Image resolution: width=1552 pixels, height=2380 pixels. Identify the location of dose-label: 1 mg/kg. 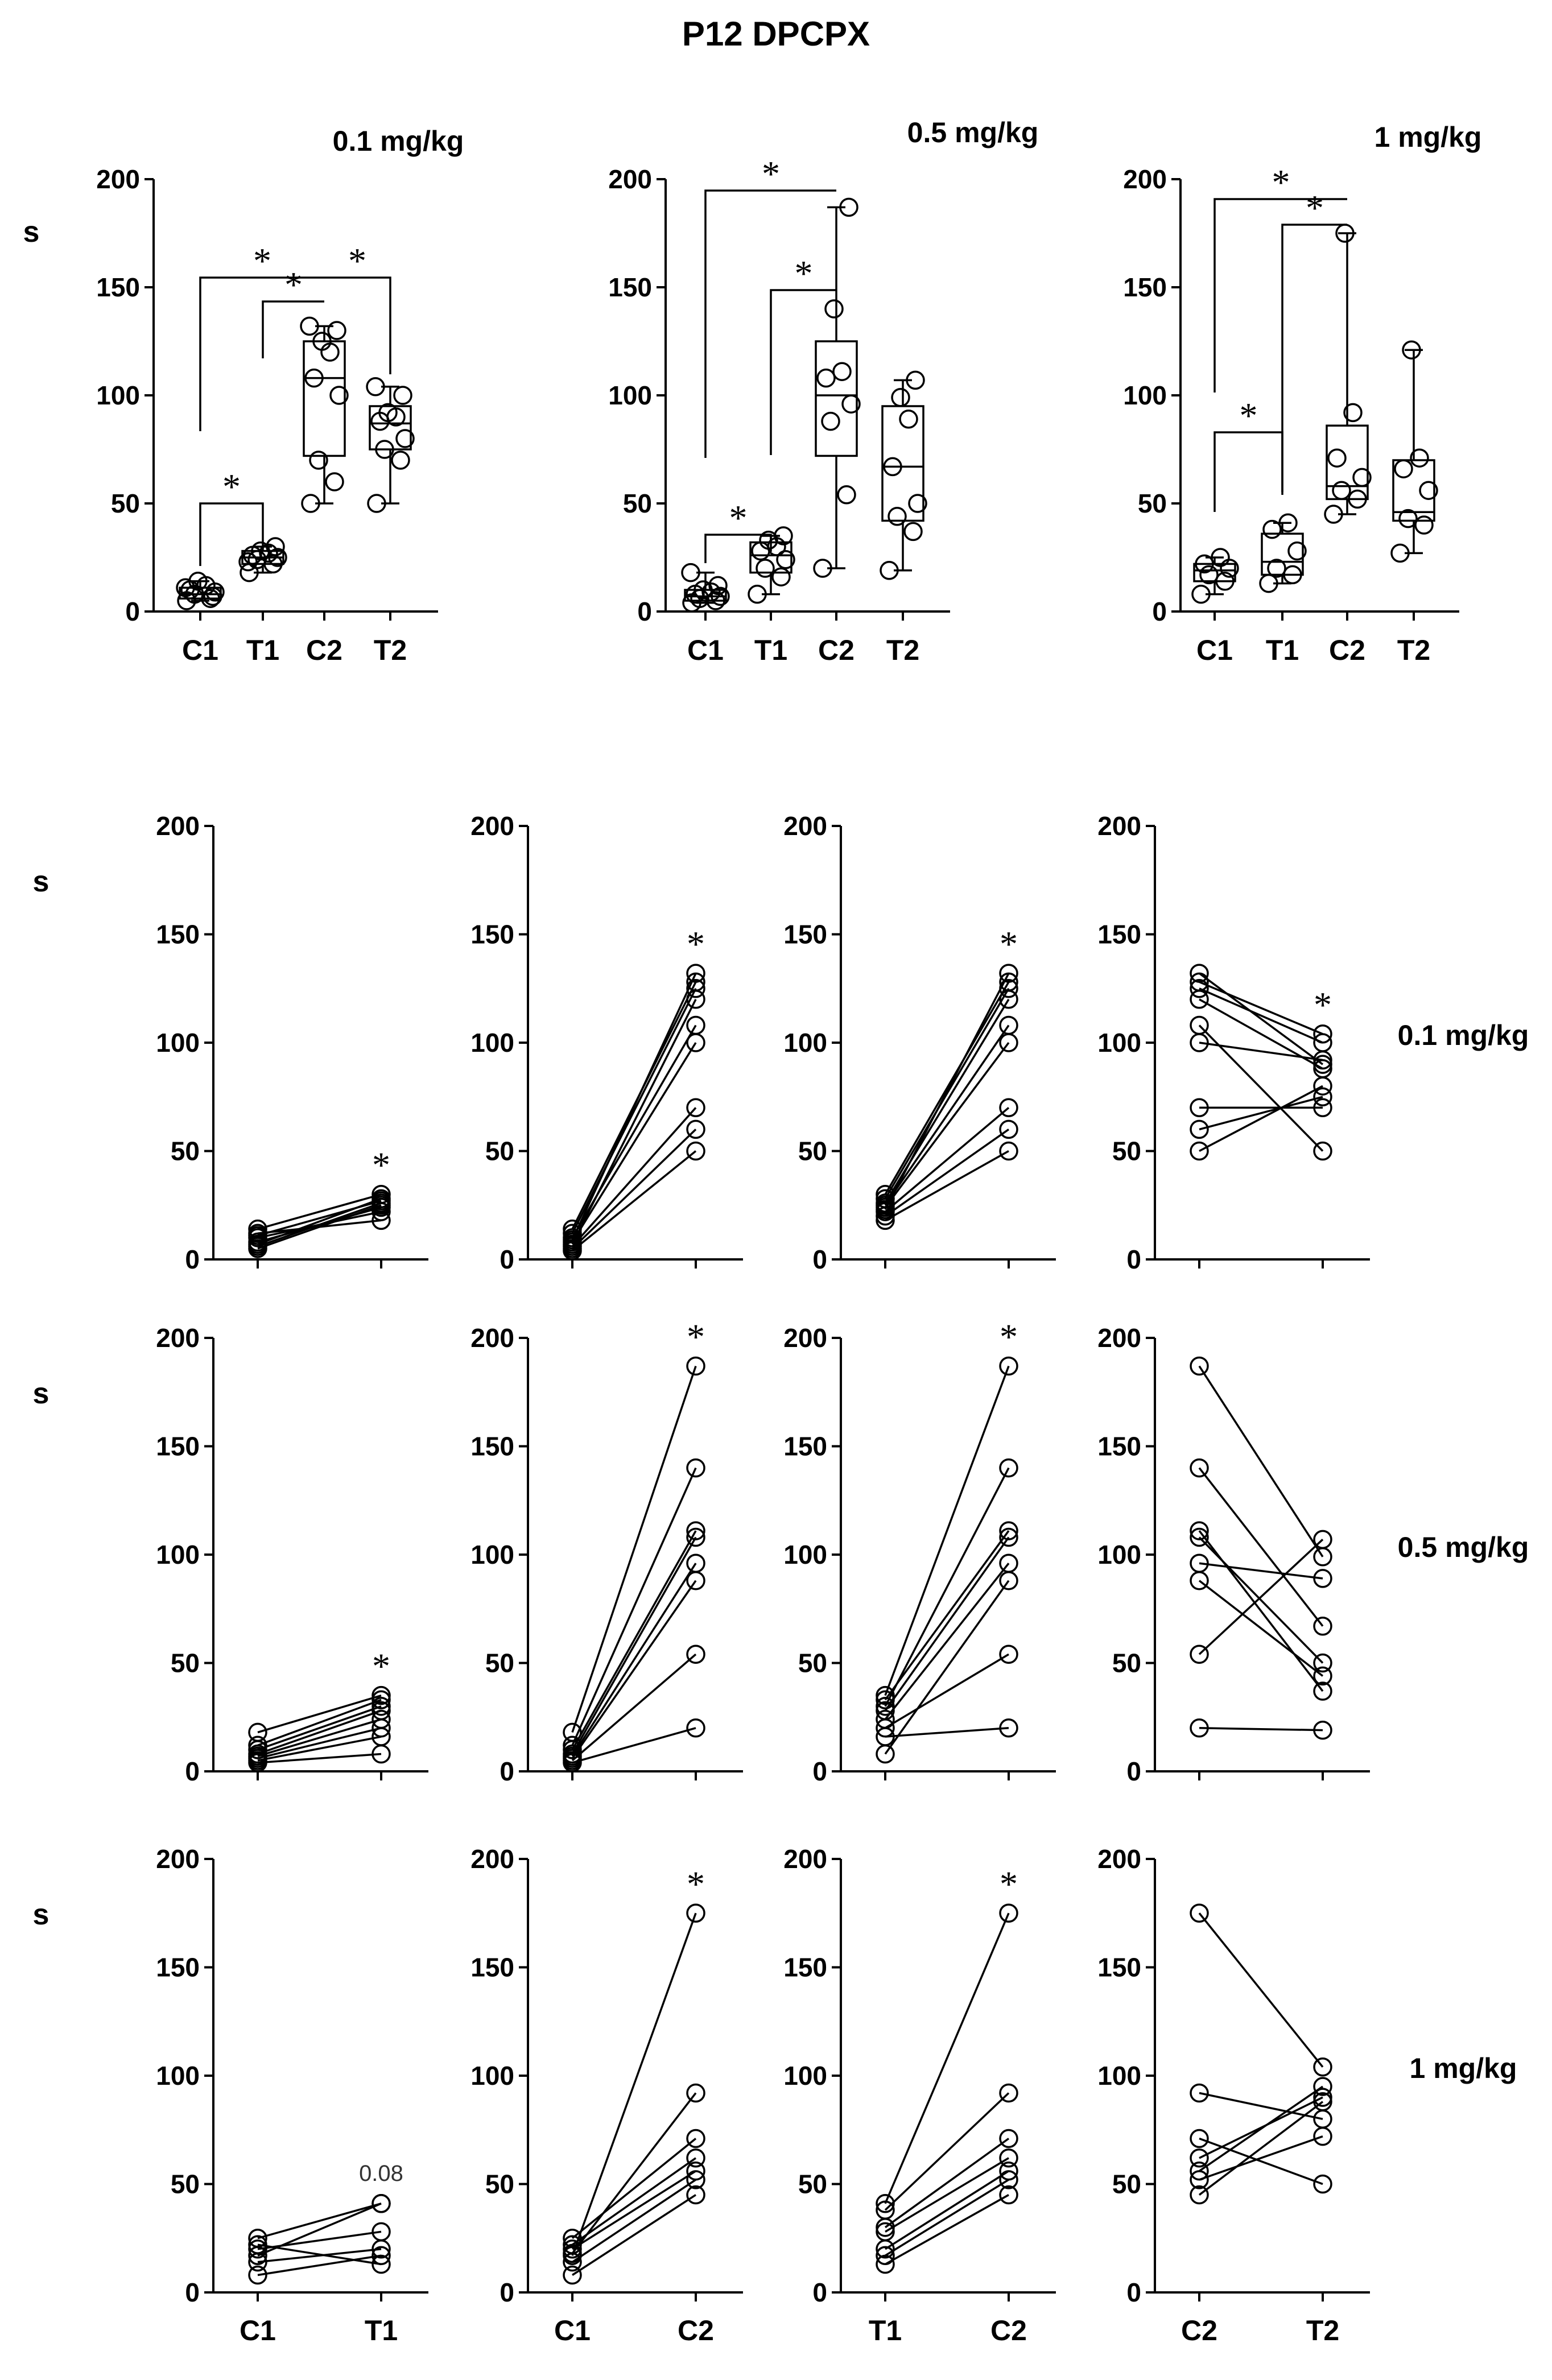
(1428, 137).